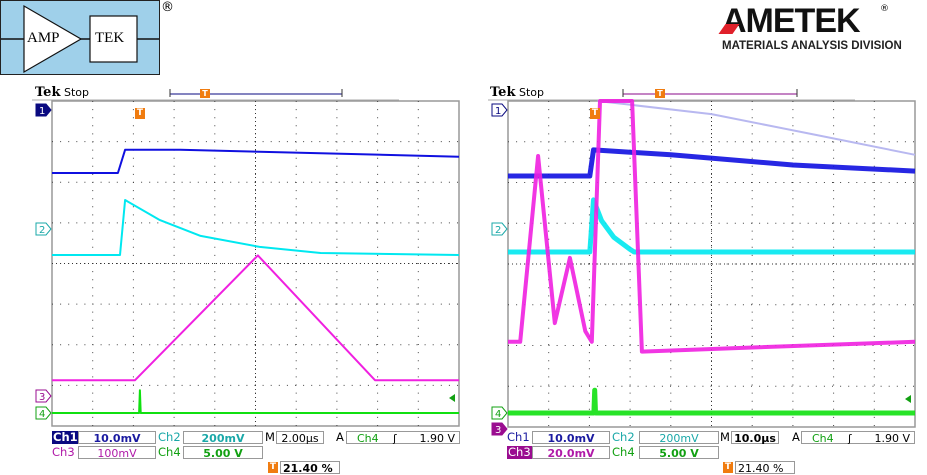 This screenshot has height=475, width=927. What do you see at coordinates (255, 318) in the screenshot?
I see `trace-ch3` at bounding box center [255, 318].